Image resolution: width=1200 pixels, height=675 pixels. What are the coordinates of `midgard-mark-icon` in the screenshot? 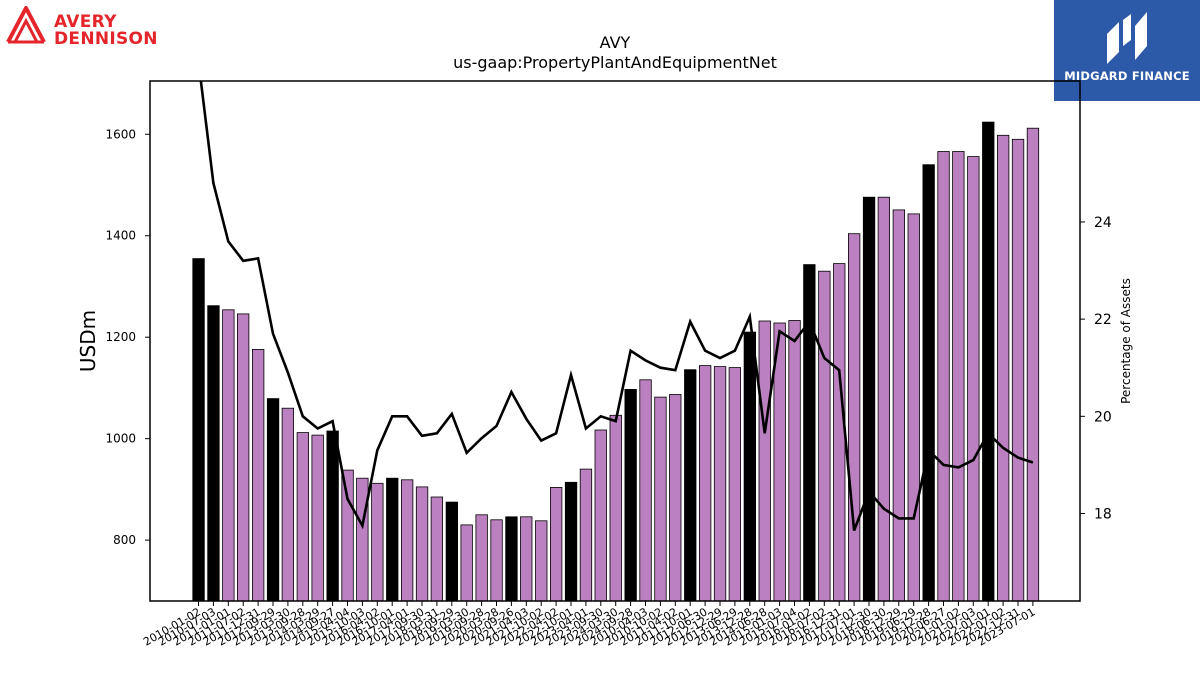 It's located at (1127, 38).